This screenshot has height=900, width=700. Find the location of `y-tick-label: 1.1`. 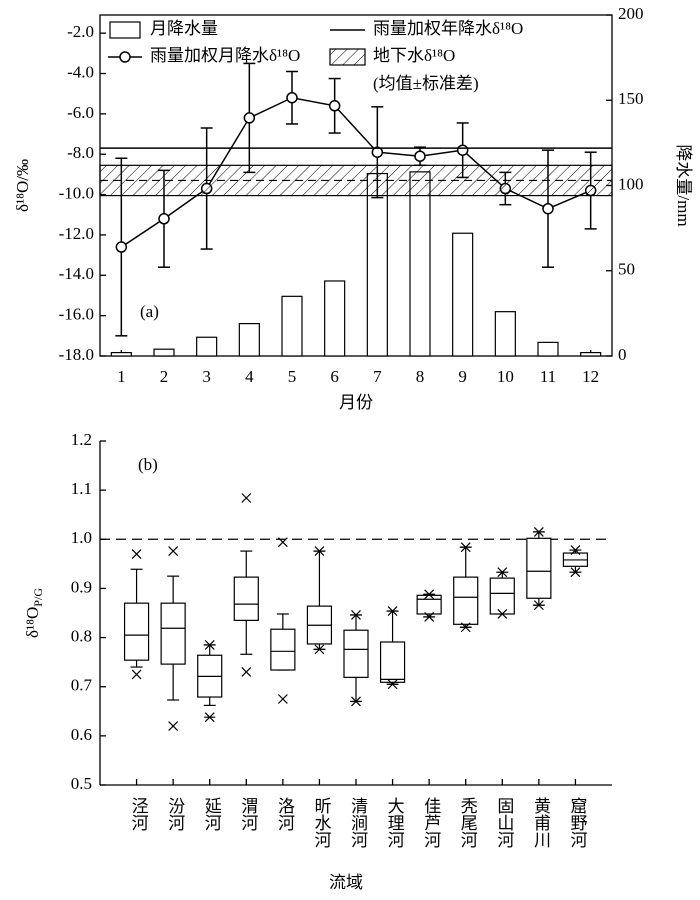

y-tick-label: 1.1 is located at coordinates (81, 488).